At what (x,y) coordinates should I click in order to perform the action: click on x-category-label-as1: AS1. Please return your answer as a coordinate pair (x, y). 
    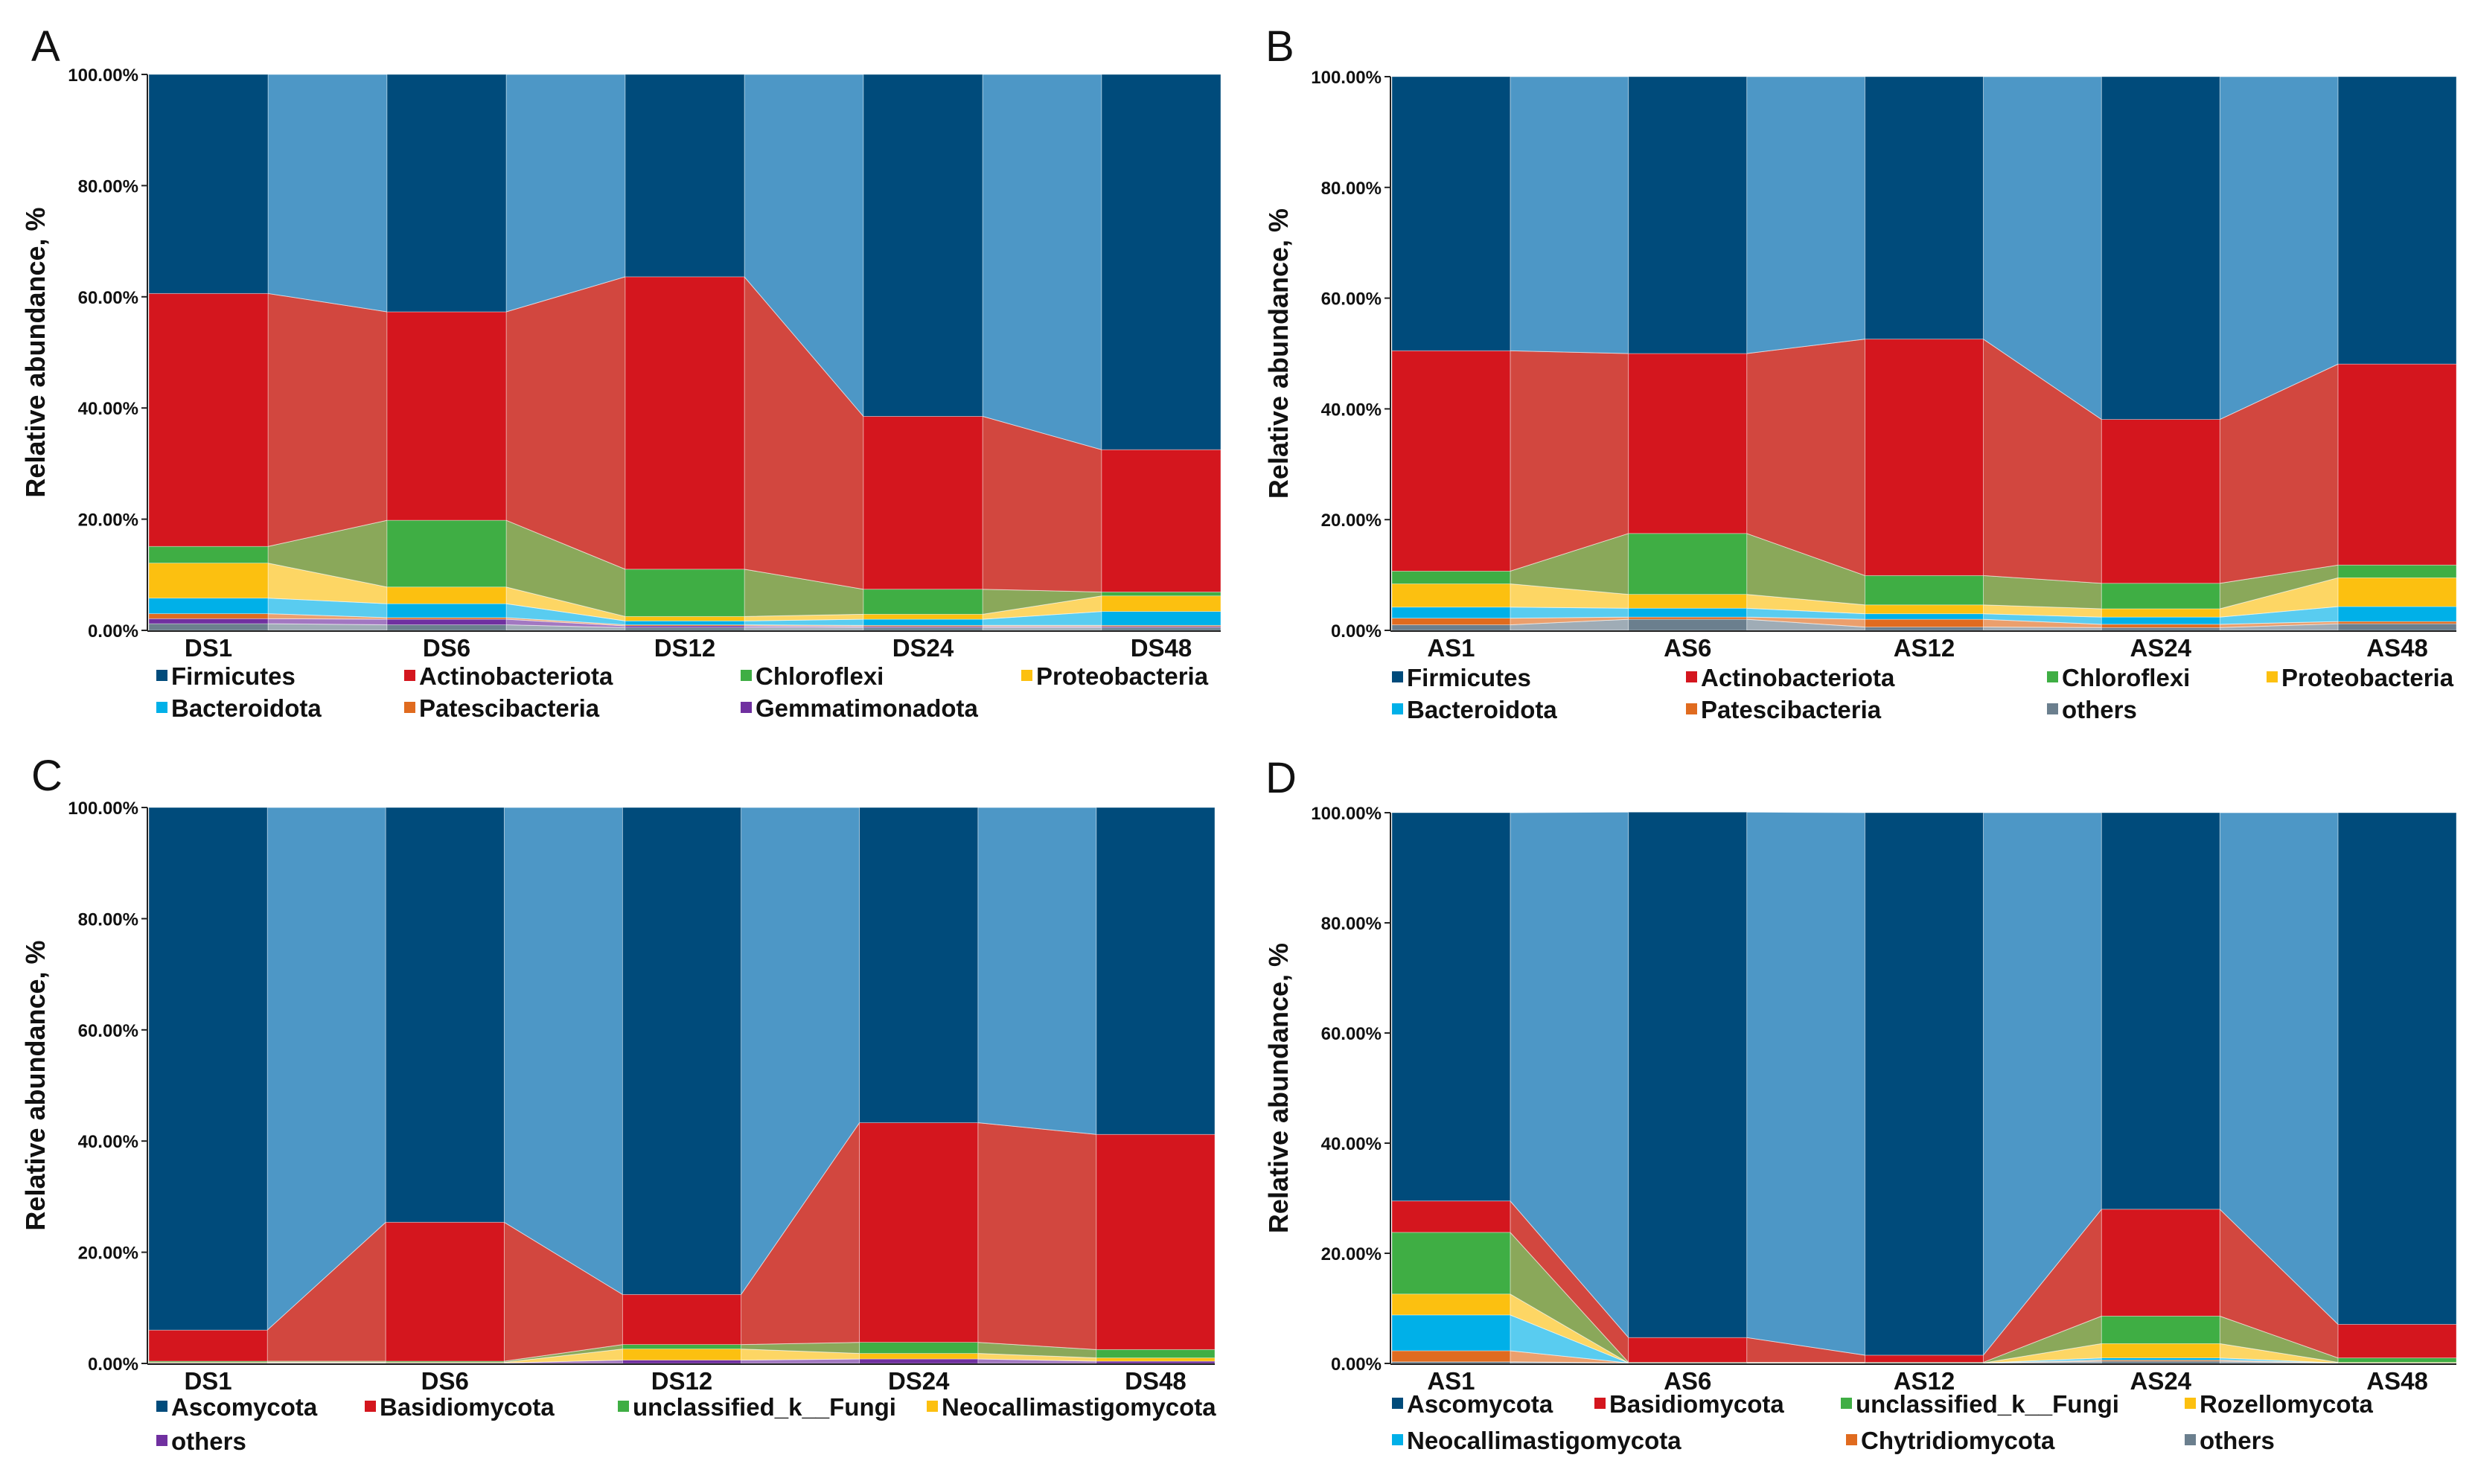
    Looking at the image, I should click on (1451, 648).